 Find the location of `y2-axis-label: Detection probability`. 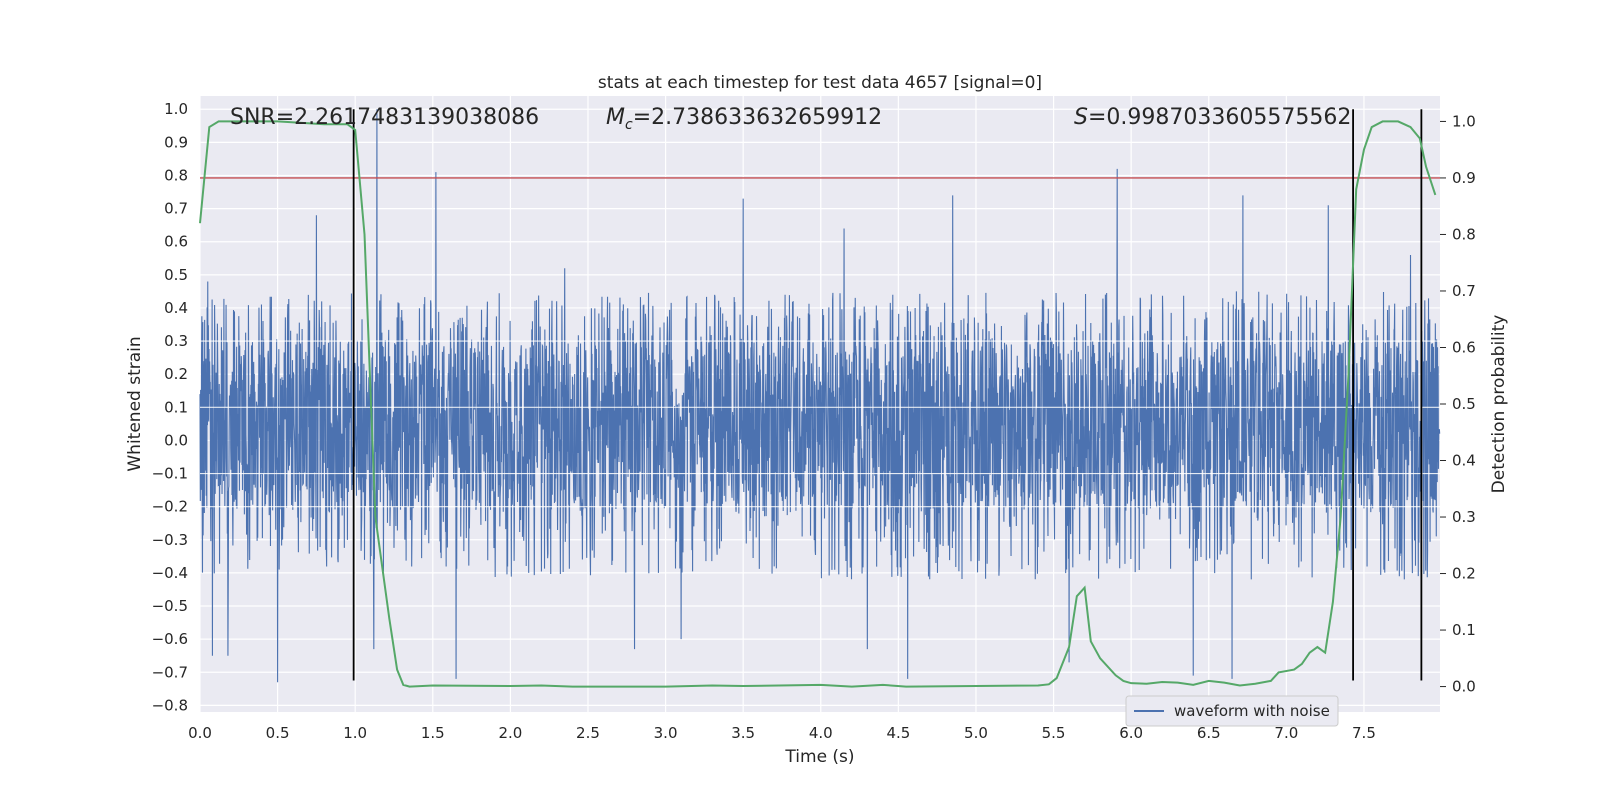

y2-axis-label: Detection probability is located at coordinates (1499, 404).